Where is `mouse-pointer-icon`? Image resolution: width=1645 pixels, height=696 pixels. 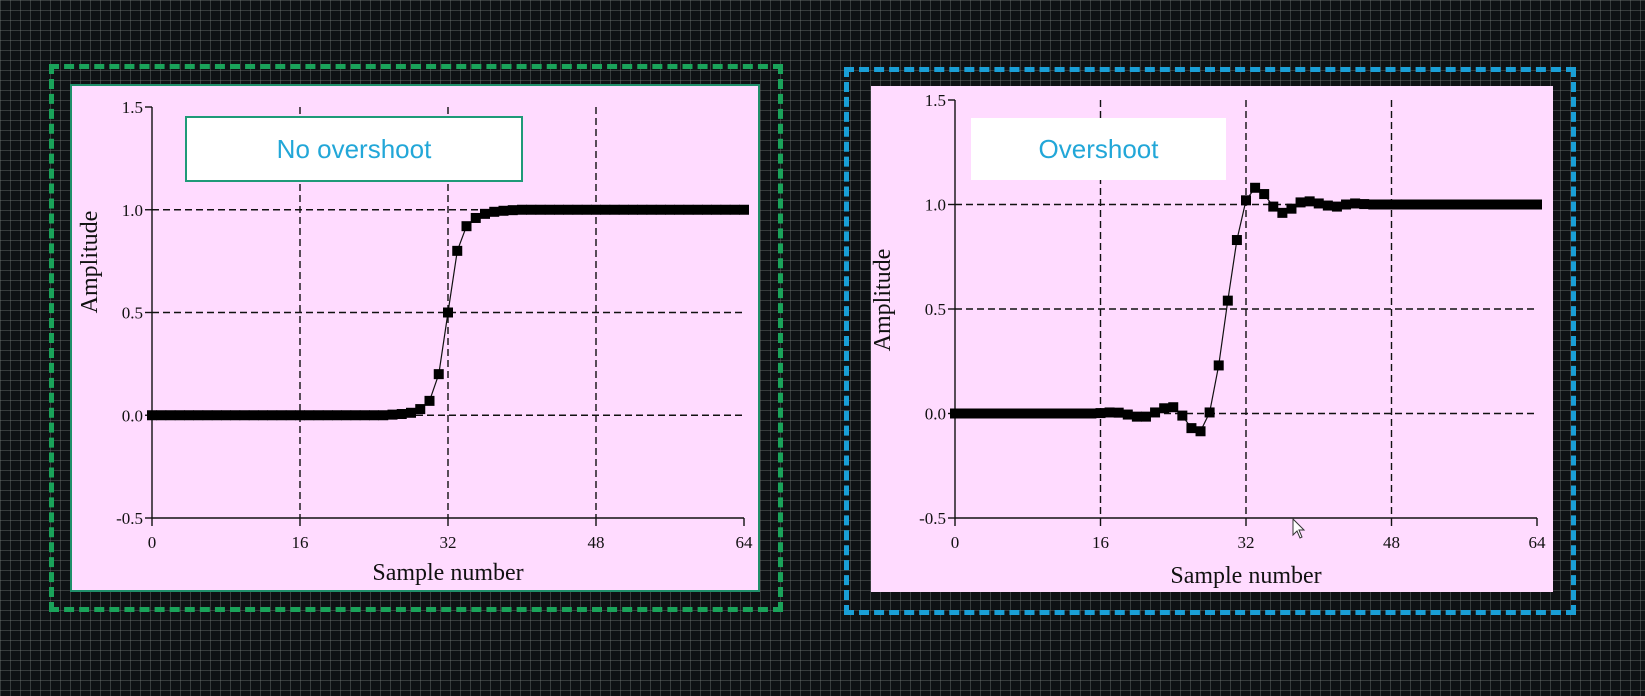
mouse-pointer-icon is located at coordinates (1299, 528).